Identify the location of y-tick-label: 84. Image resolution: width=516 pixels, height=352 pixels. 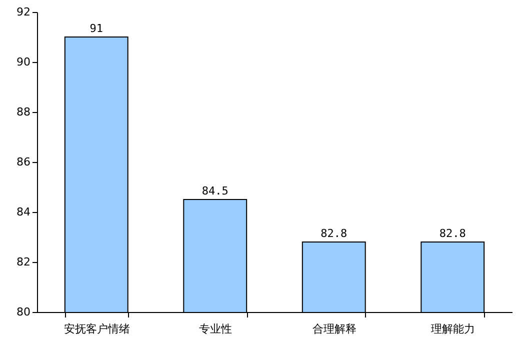
(23, 212).